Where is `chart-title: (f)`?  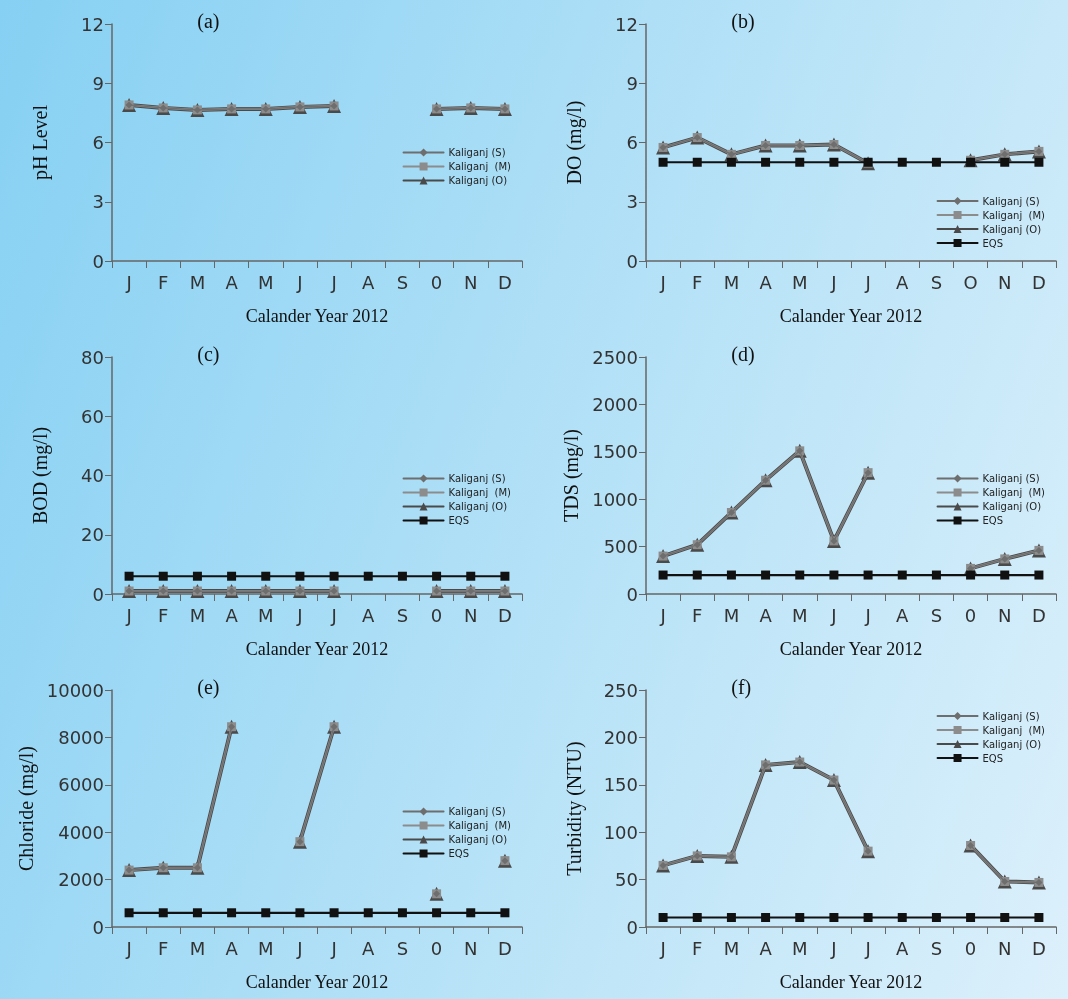
chart-title: (f) is located at coordinates (741, 687).